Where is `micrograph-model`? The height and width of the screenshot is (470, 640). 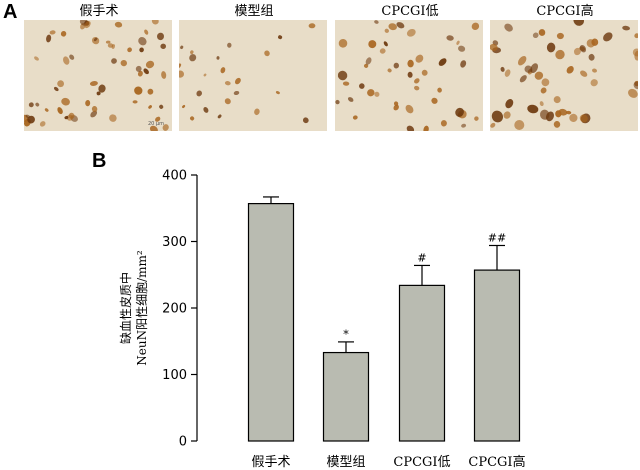
micrograph-model is located at coordinates (253, 75).